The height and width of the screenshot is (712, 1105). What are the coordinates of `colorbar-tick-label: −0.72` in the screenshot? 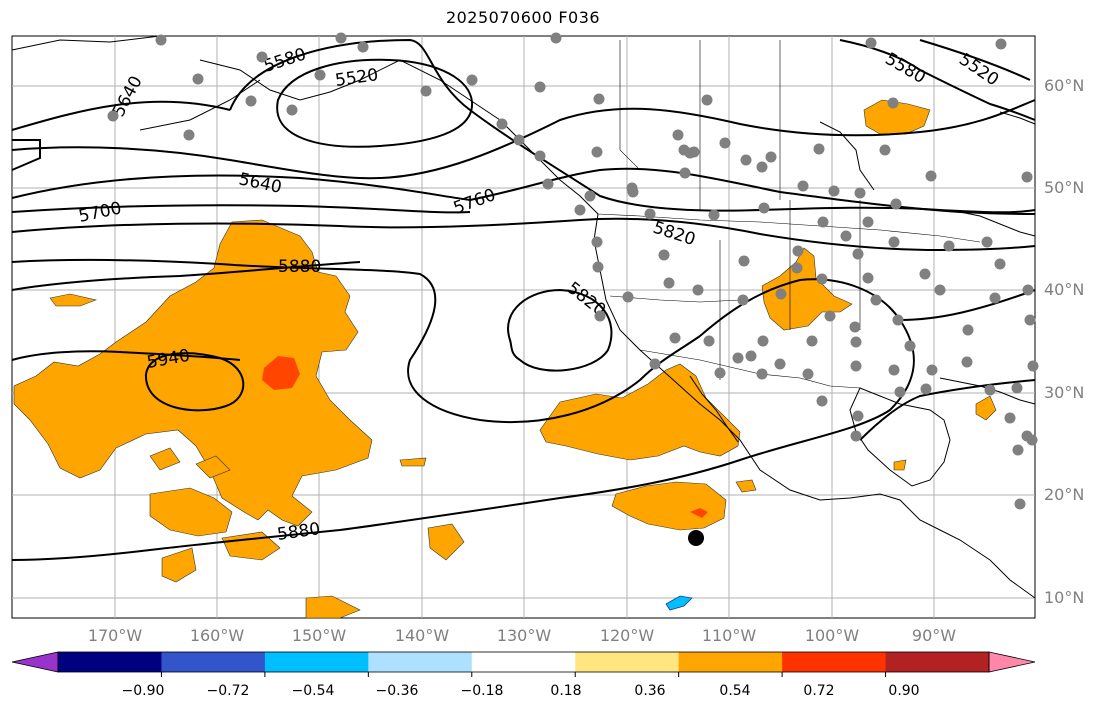 It's located at (228, 691).